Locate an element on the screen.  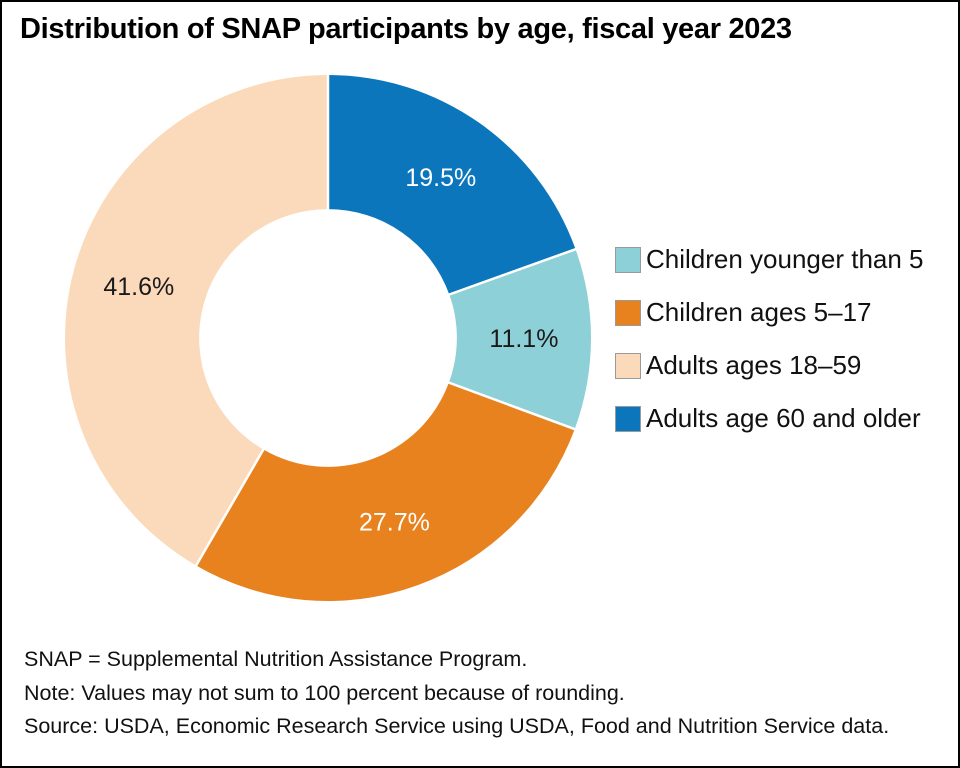
legend-item-adults-ages-18-59: Adults ages 18–59 is located at coordinates (769, 365).